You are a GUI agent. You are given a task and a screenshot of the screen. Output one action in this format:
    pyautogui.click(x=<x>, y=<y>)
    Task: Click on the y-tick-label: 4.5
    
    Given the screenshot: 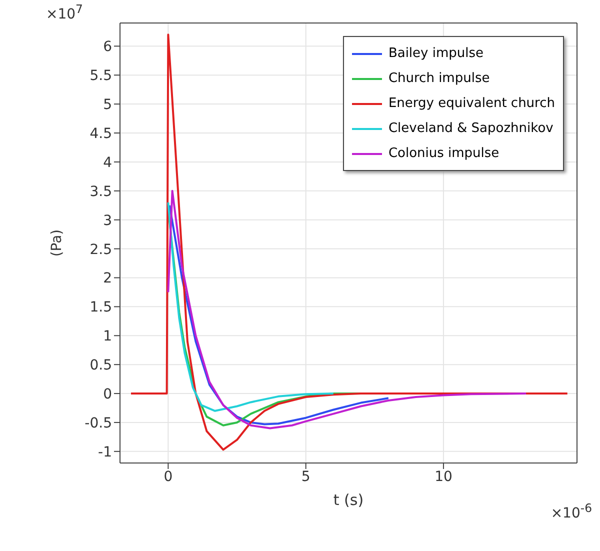 What is the action you would take?
    pyautogui.click(x=101, y=134)
    